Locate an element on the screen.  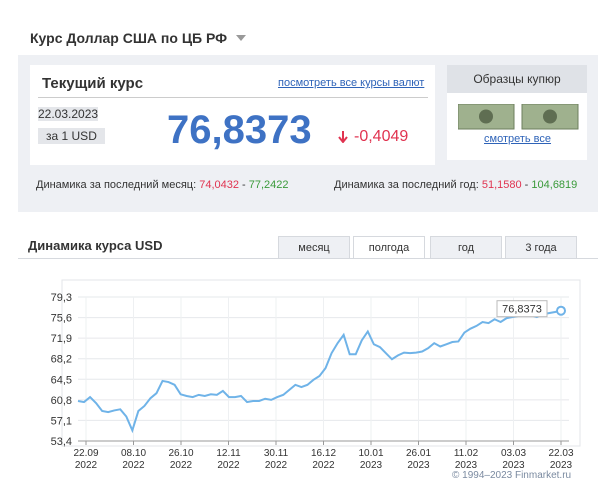
tabs-line is located at coordinates (308, 258).